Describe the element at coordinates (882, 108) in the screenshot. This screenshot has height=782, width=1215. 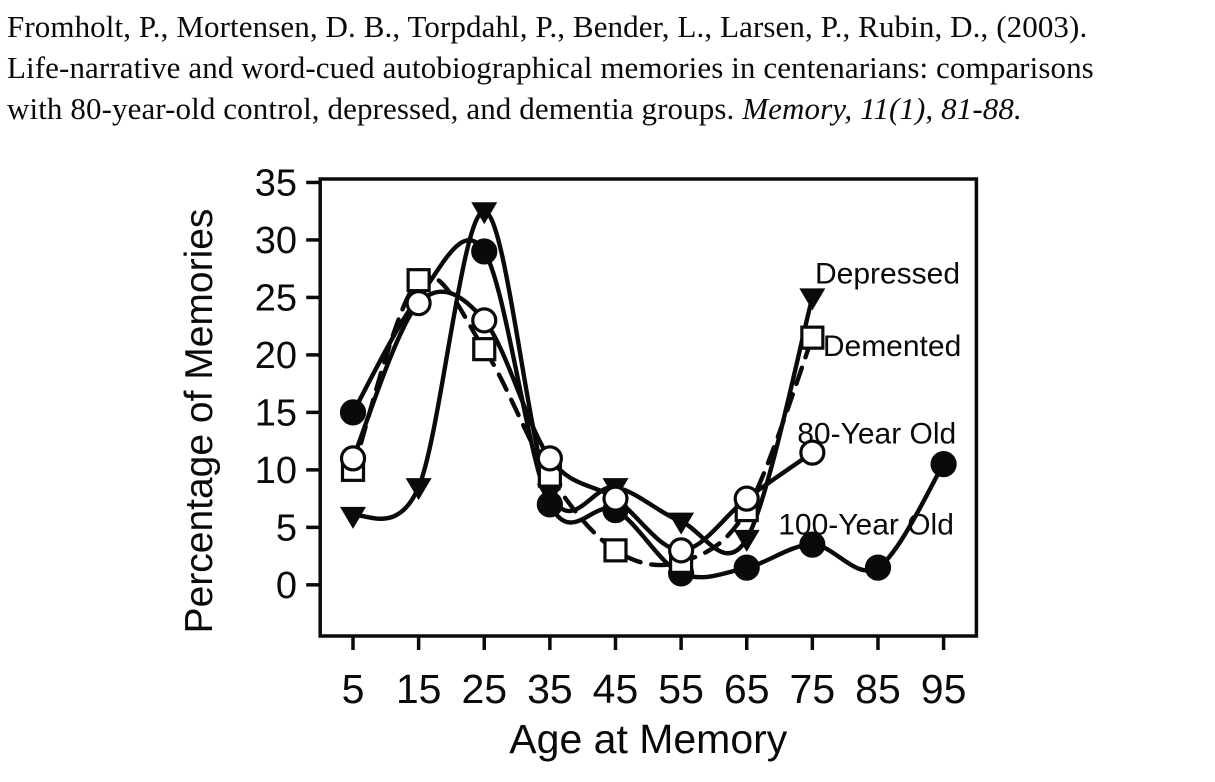
I see `citation-journal-italic: Memory, 11(1), 81-88.` at that location.